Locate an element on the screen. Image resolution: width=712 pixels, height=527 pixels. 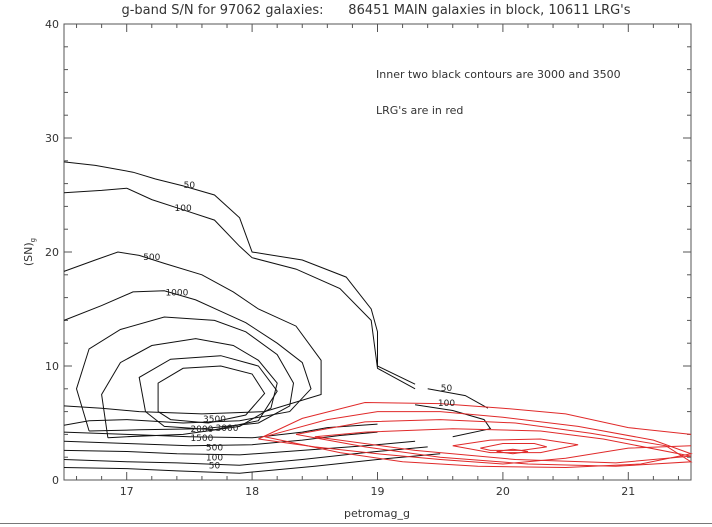
y-tick-label: 30 is located at coordinates (52, 138).